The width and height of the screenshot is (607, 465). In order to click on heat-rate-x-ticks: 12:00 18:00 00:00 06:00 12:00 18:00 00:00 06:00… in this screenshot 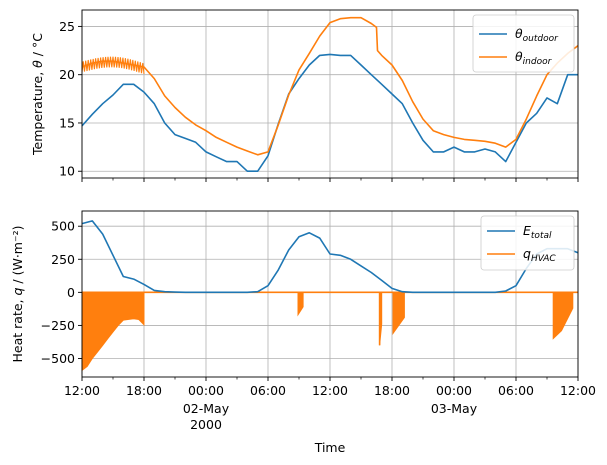, I will do `click(330, 387)`.